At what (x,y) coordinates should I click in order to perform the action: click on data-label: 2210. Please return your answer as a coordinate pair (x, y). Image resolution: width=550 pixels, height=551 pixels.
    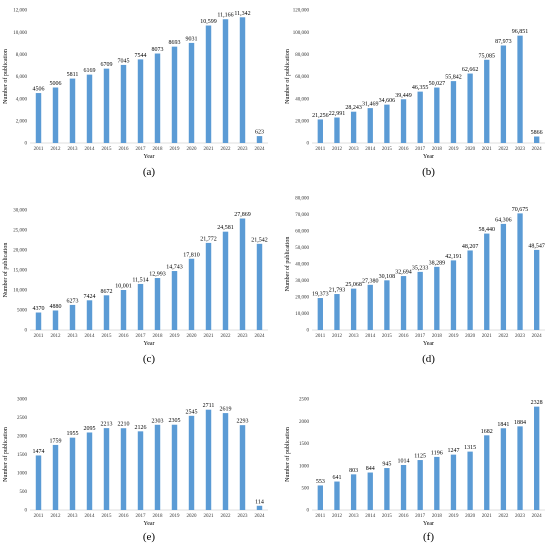
    Looking at the image, I should click on (124, 425).